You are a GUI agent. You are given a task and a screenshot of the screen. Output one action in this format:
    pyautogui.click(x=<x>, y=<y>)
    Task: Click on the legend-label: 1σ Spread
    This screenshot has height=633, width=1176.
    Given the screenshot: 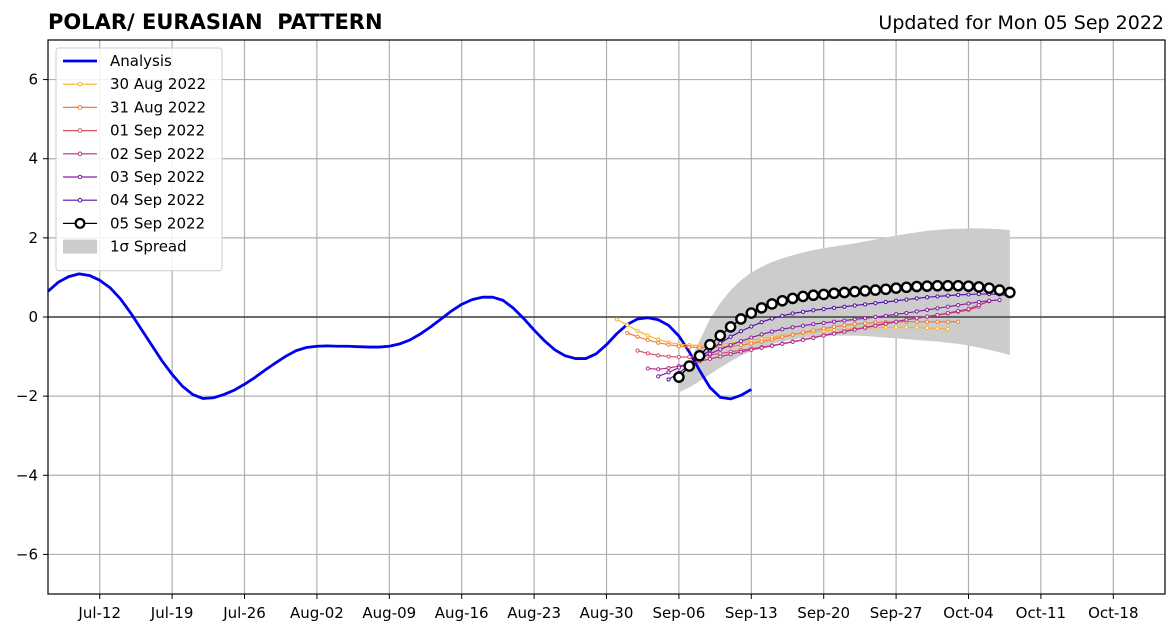 What is the action you would take?
    pyautogui.click(x=148, y=247)
    